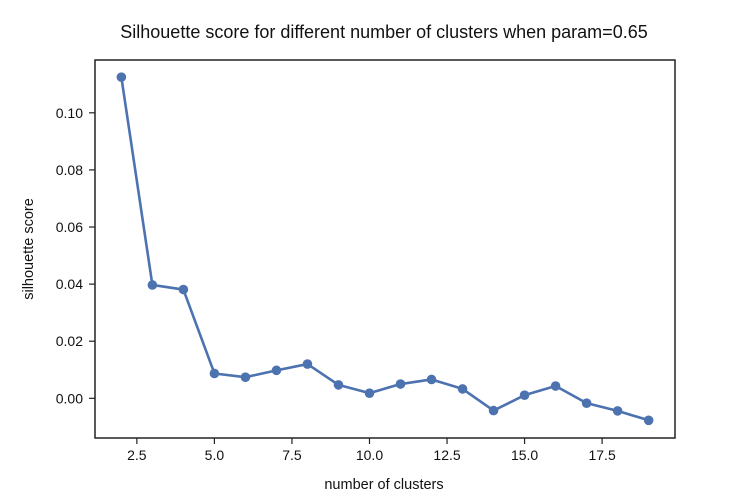 This screenshot has height=500, width=750. What do you see at coordinates (69, 398) in the screenshot?
I see `y-tick-label: 0.00` at bounding box center [69, 398].